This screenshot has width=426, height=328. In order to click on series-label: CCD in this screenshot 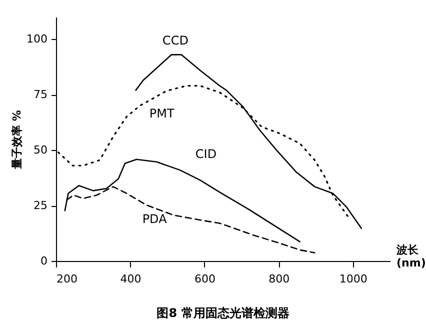, I will do `click(175, 41)`.